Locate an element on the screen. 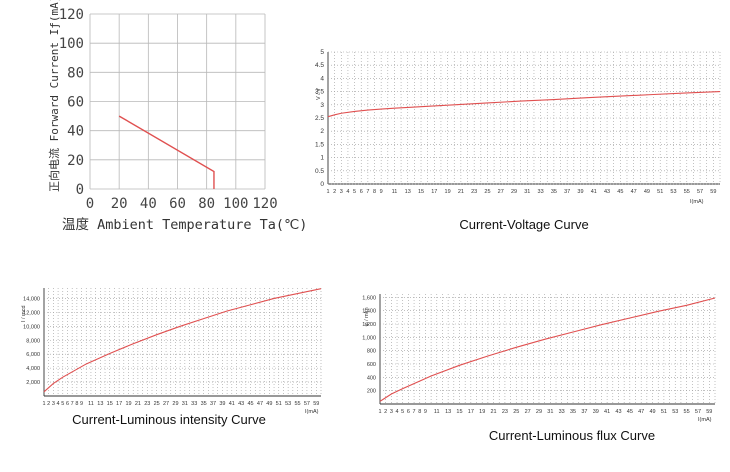 The height and width of the screenshot is (472, 730). x-tick-label: 37 is located at coordinates (567, 192).